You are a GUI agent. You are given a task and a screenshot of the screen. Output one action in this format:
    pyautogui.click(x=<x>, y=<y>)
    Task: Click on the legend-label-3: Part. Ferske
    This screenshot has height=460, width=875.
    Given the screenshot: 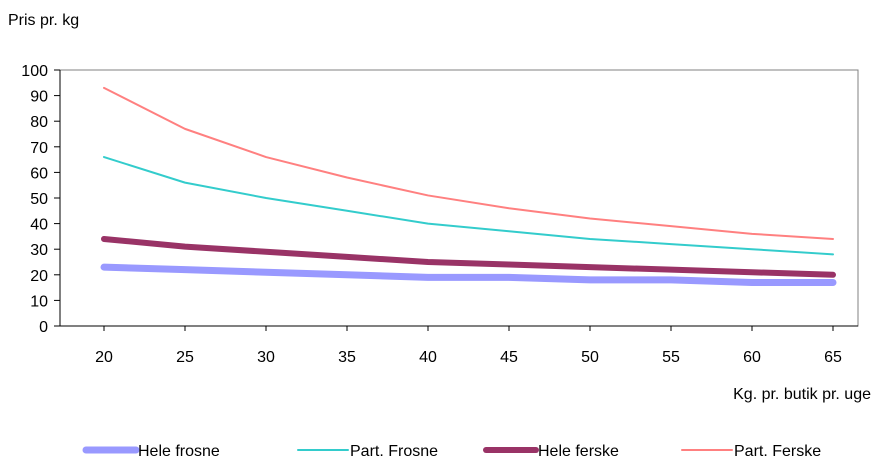 What is the action you would take?
    pyautogui.click(x=777, y=451)
    